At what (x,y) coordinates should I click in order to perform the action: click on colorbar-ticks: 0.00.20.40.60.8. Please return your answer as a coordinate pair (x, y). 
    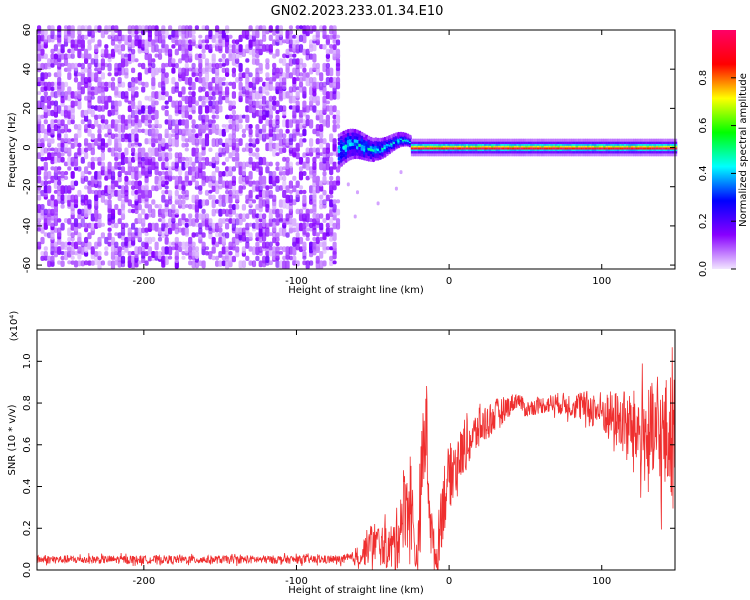
    Looking at the image, I should click on (717, 173).